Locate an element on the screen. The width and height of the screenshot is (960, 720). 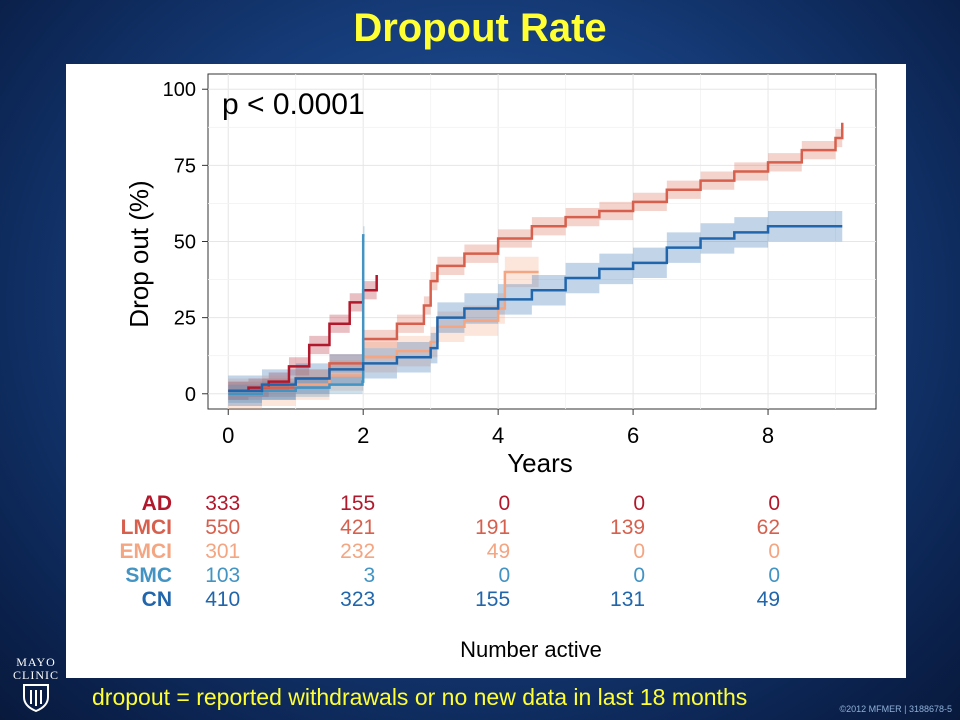
risk-row-label: EMCI is located at coordinates (146, 551).